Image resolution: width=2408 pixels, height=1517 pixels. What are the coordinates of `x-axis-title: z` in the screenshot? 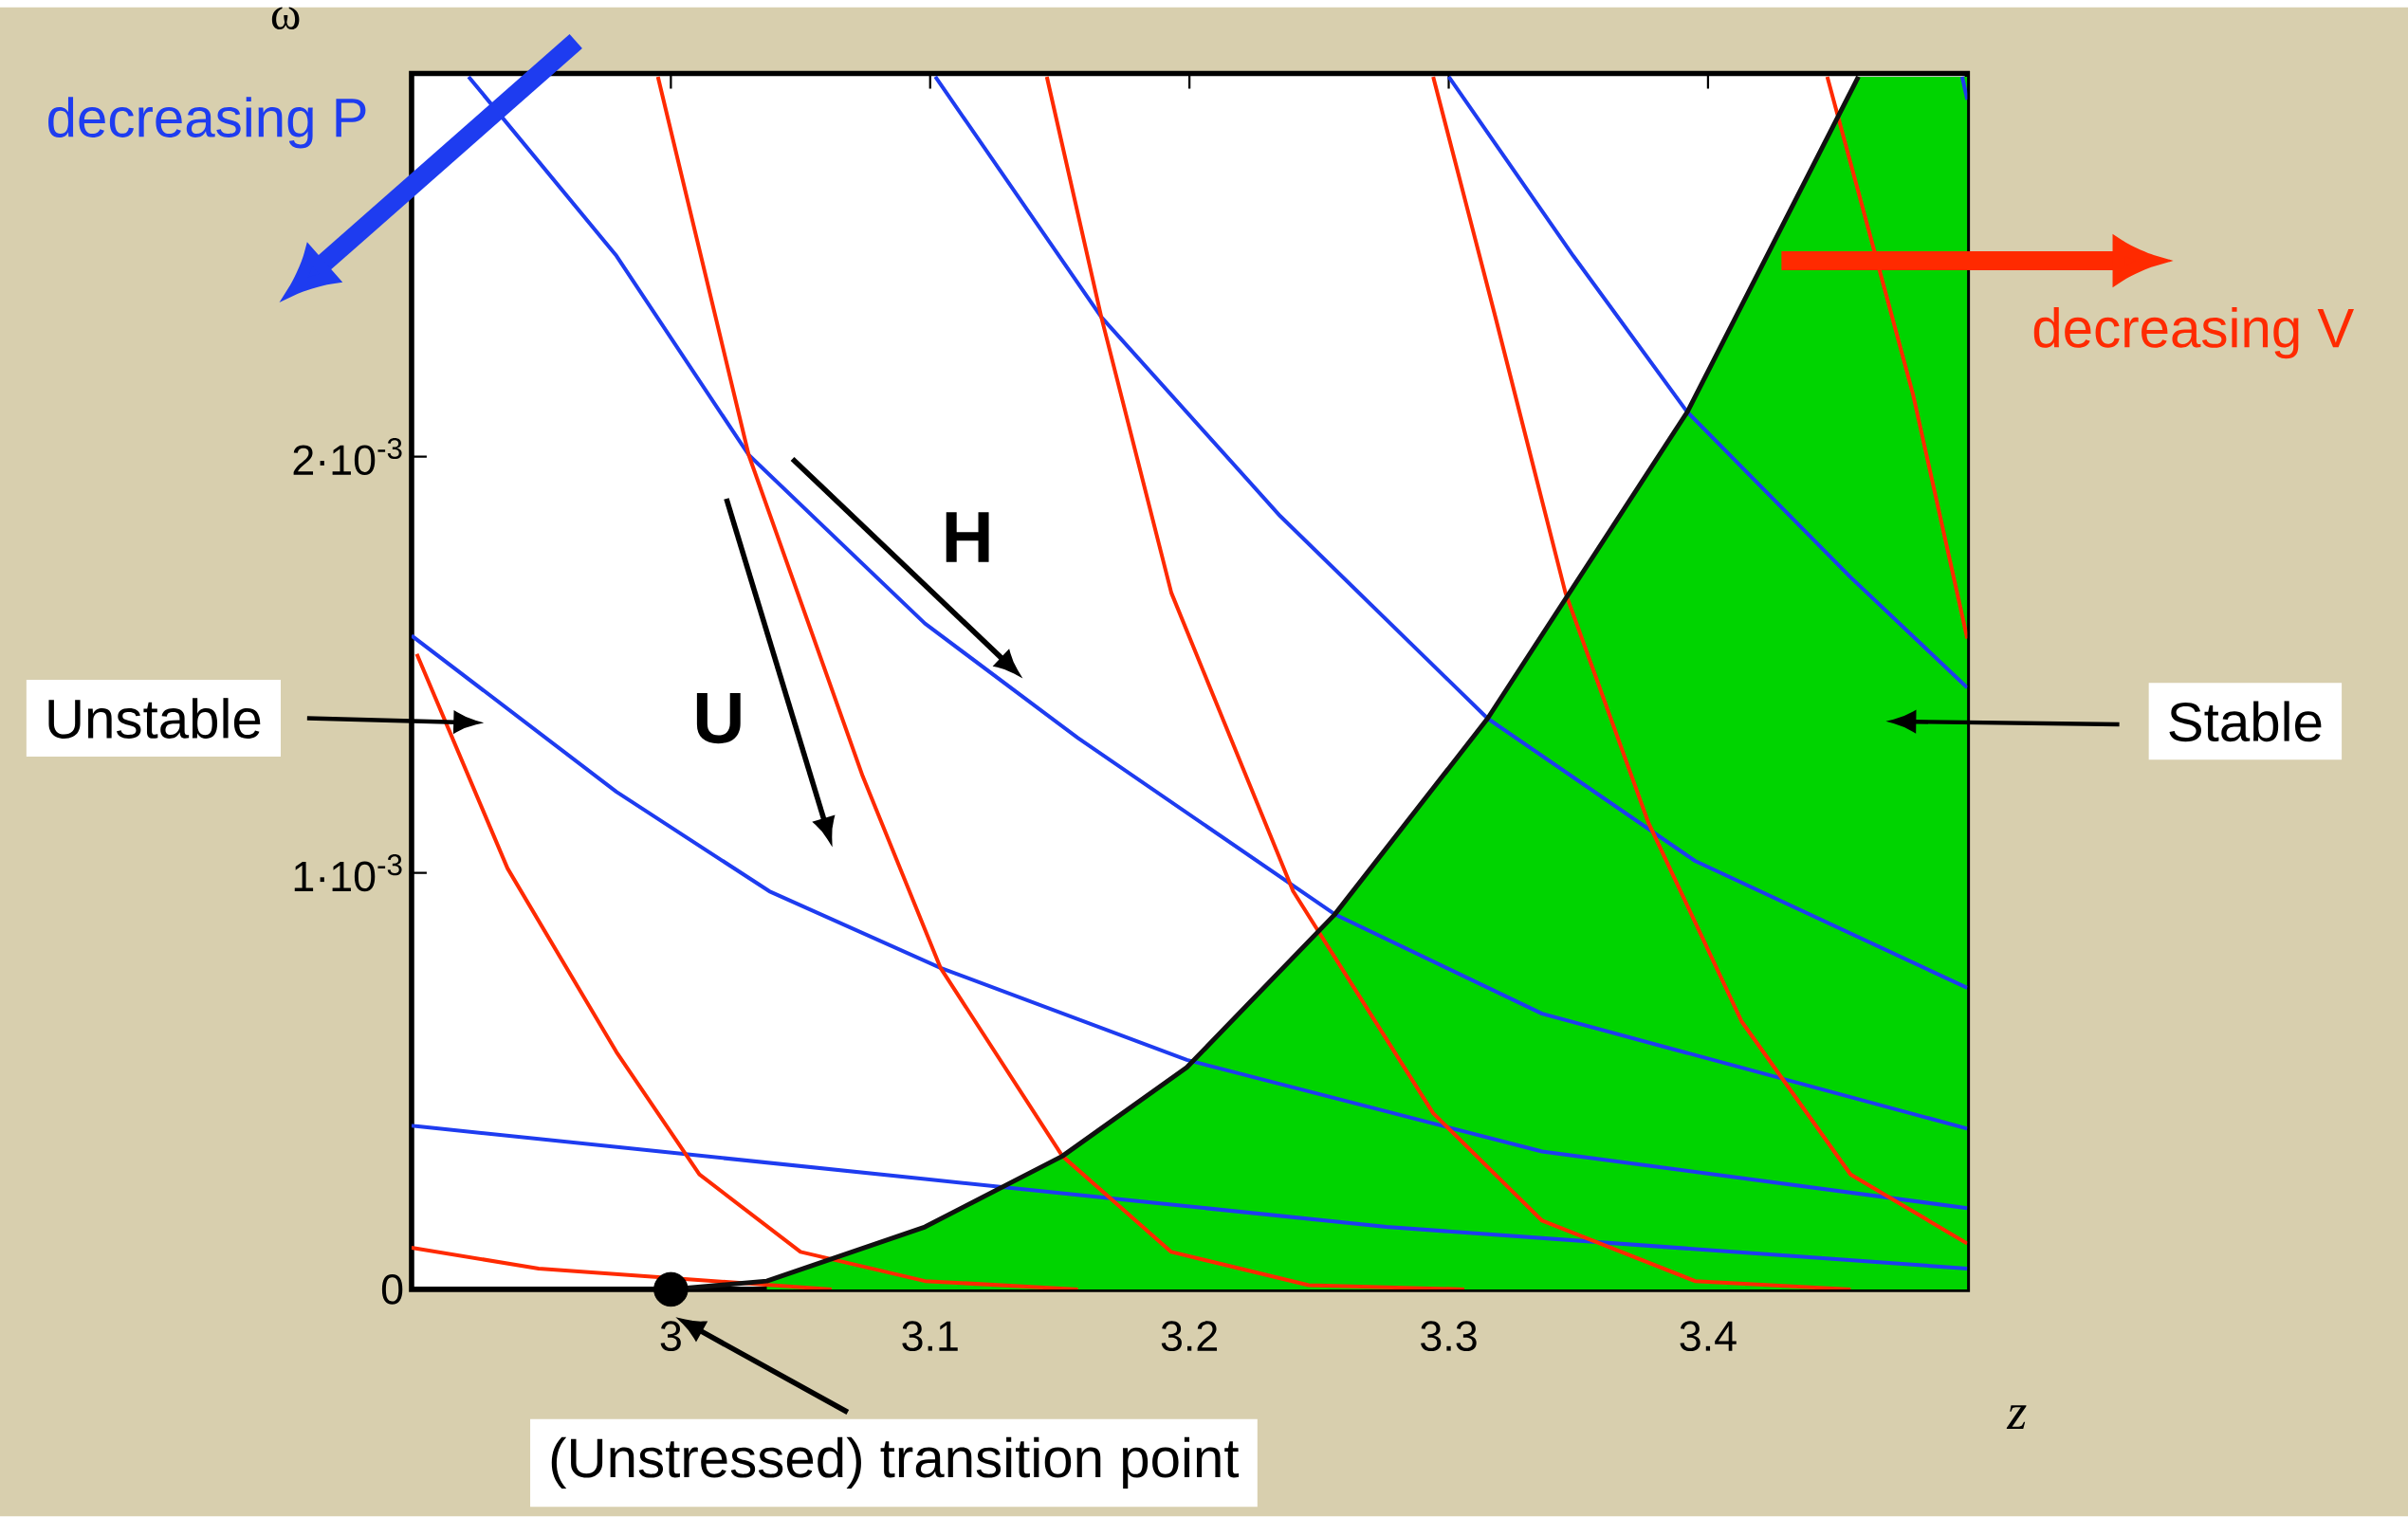 It's located at (2017, 1417).